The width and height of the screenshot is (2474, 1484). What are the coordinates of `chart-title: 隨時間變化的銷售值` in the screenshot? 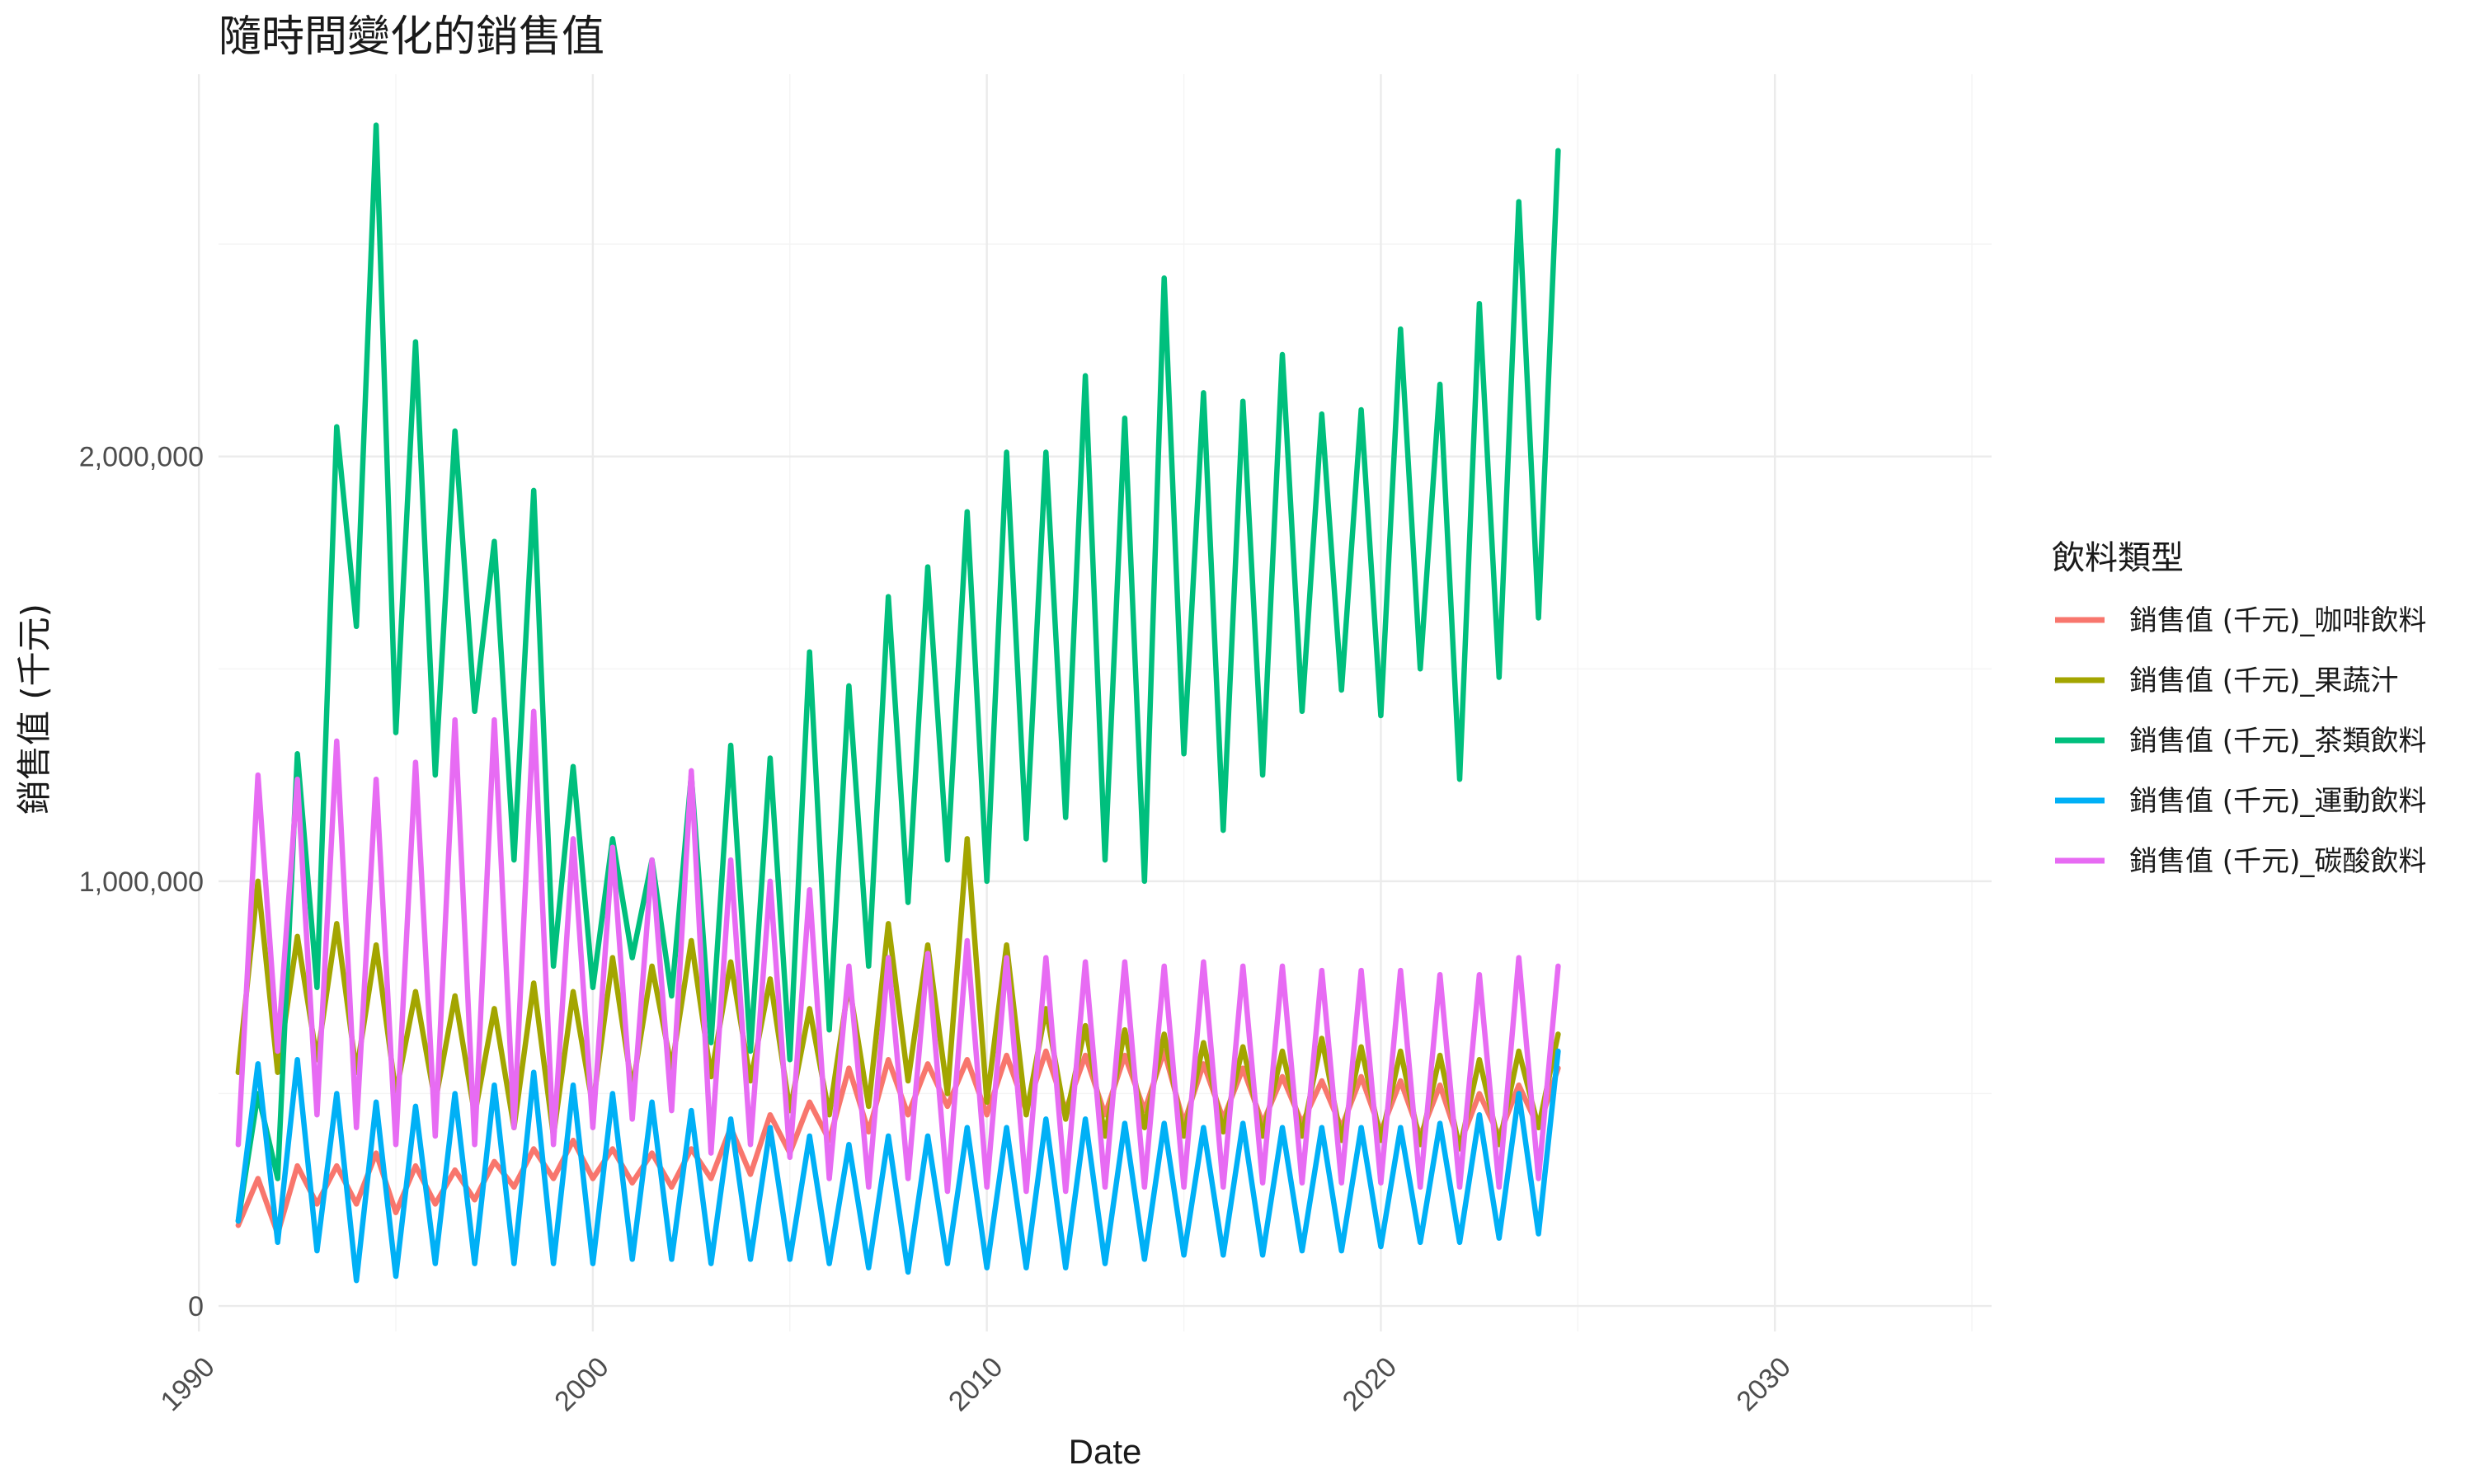 It's located at (411, 37).